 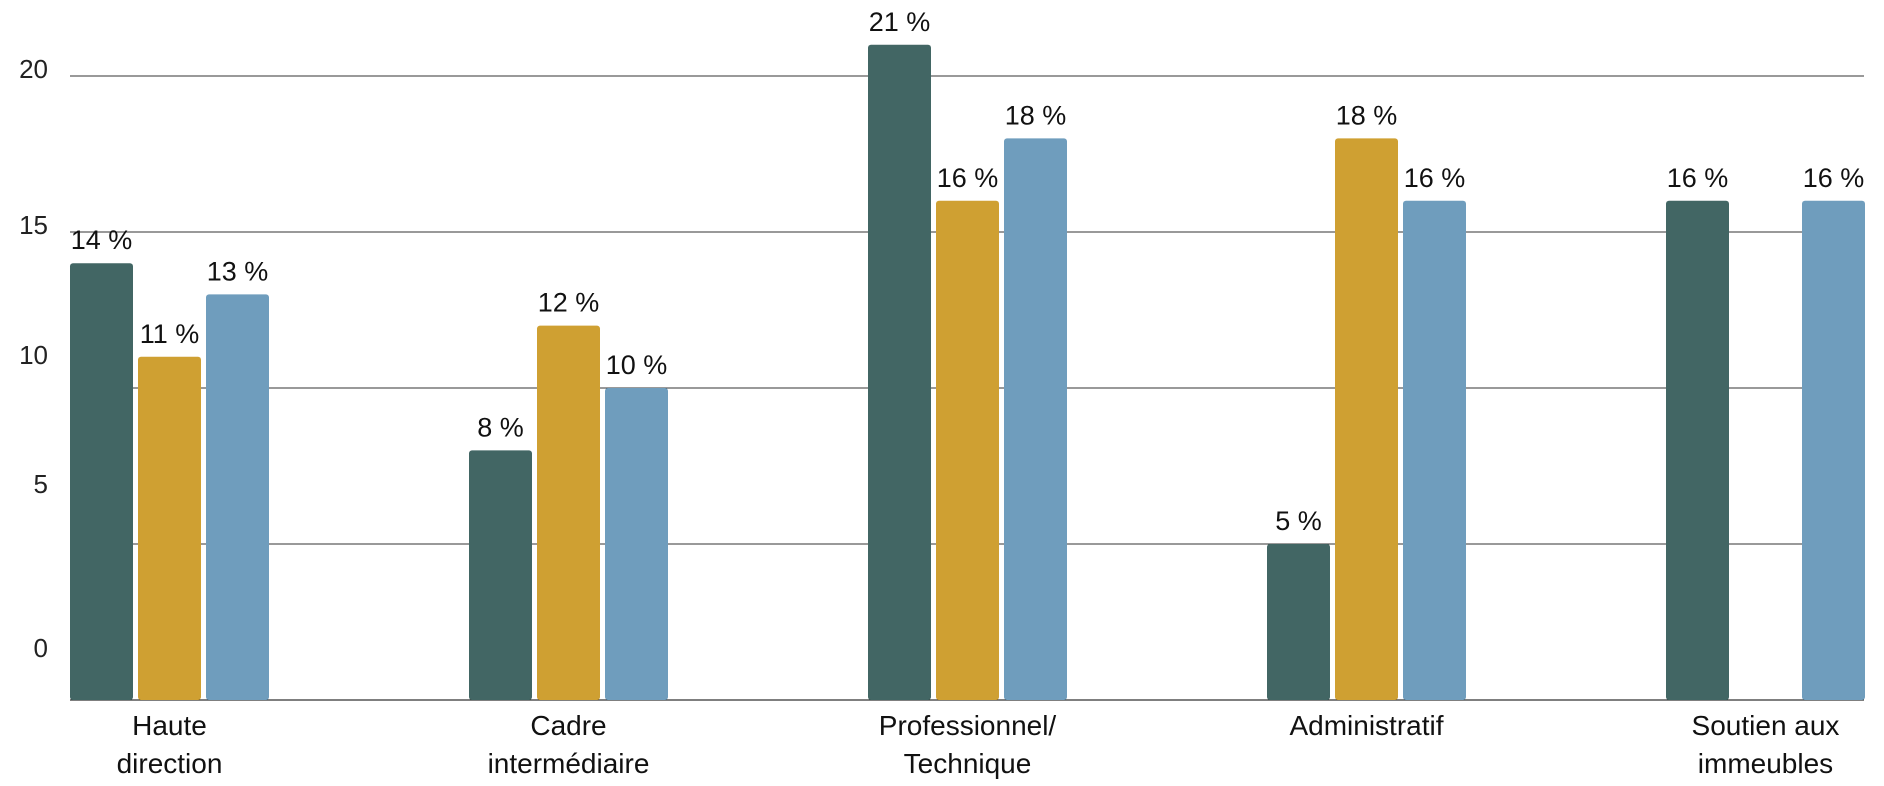 What do you see at coordinates (1298, 521) in the screenshot?
I see `data-label: 5 %` at bounding box center [1298, 521].